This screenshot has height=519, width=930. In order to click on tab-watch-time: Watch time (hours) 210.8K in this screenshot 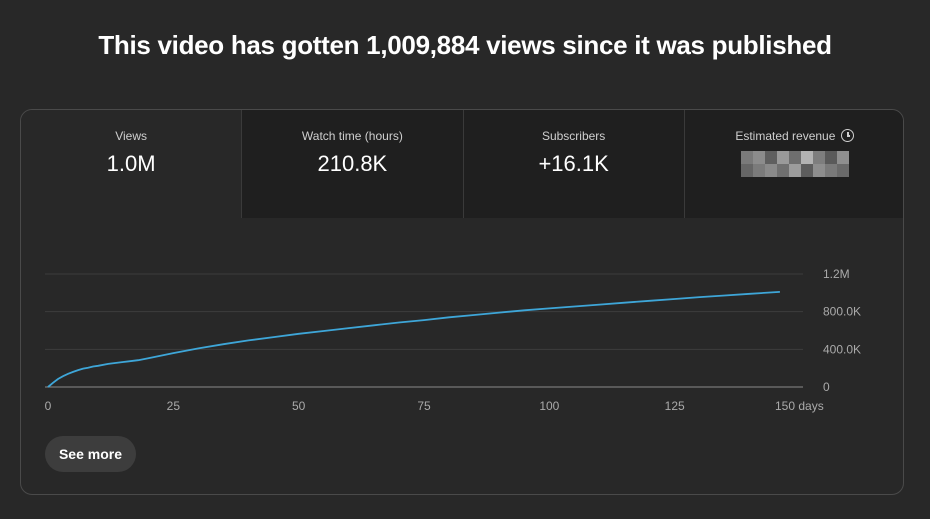, I will do `click(352, 164)`.